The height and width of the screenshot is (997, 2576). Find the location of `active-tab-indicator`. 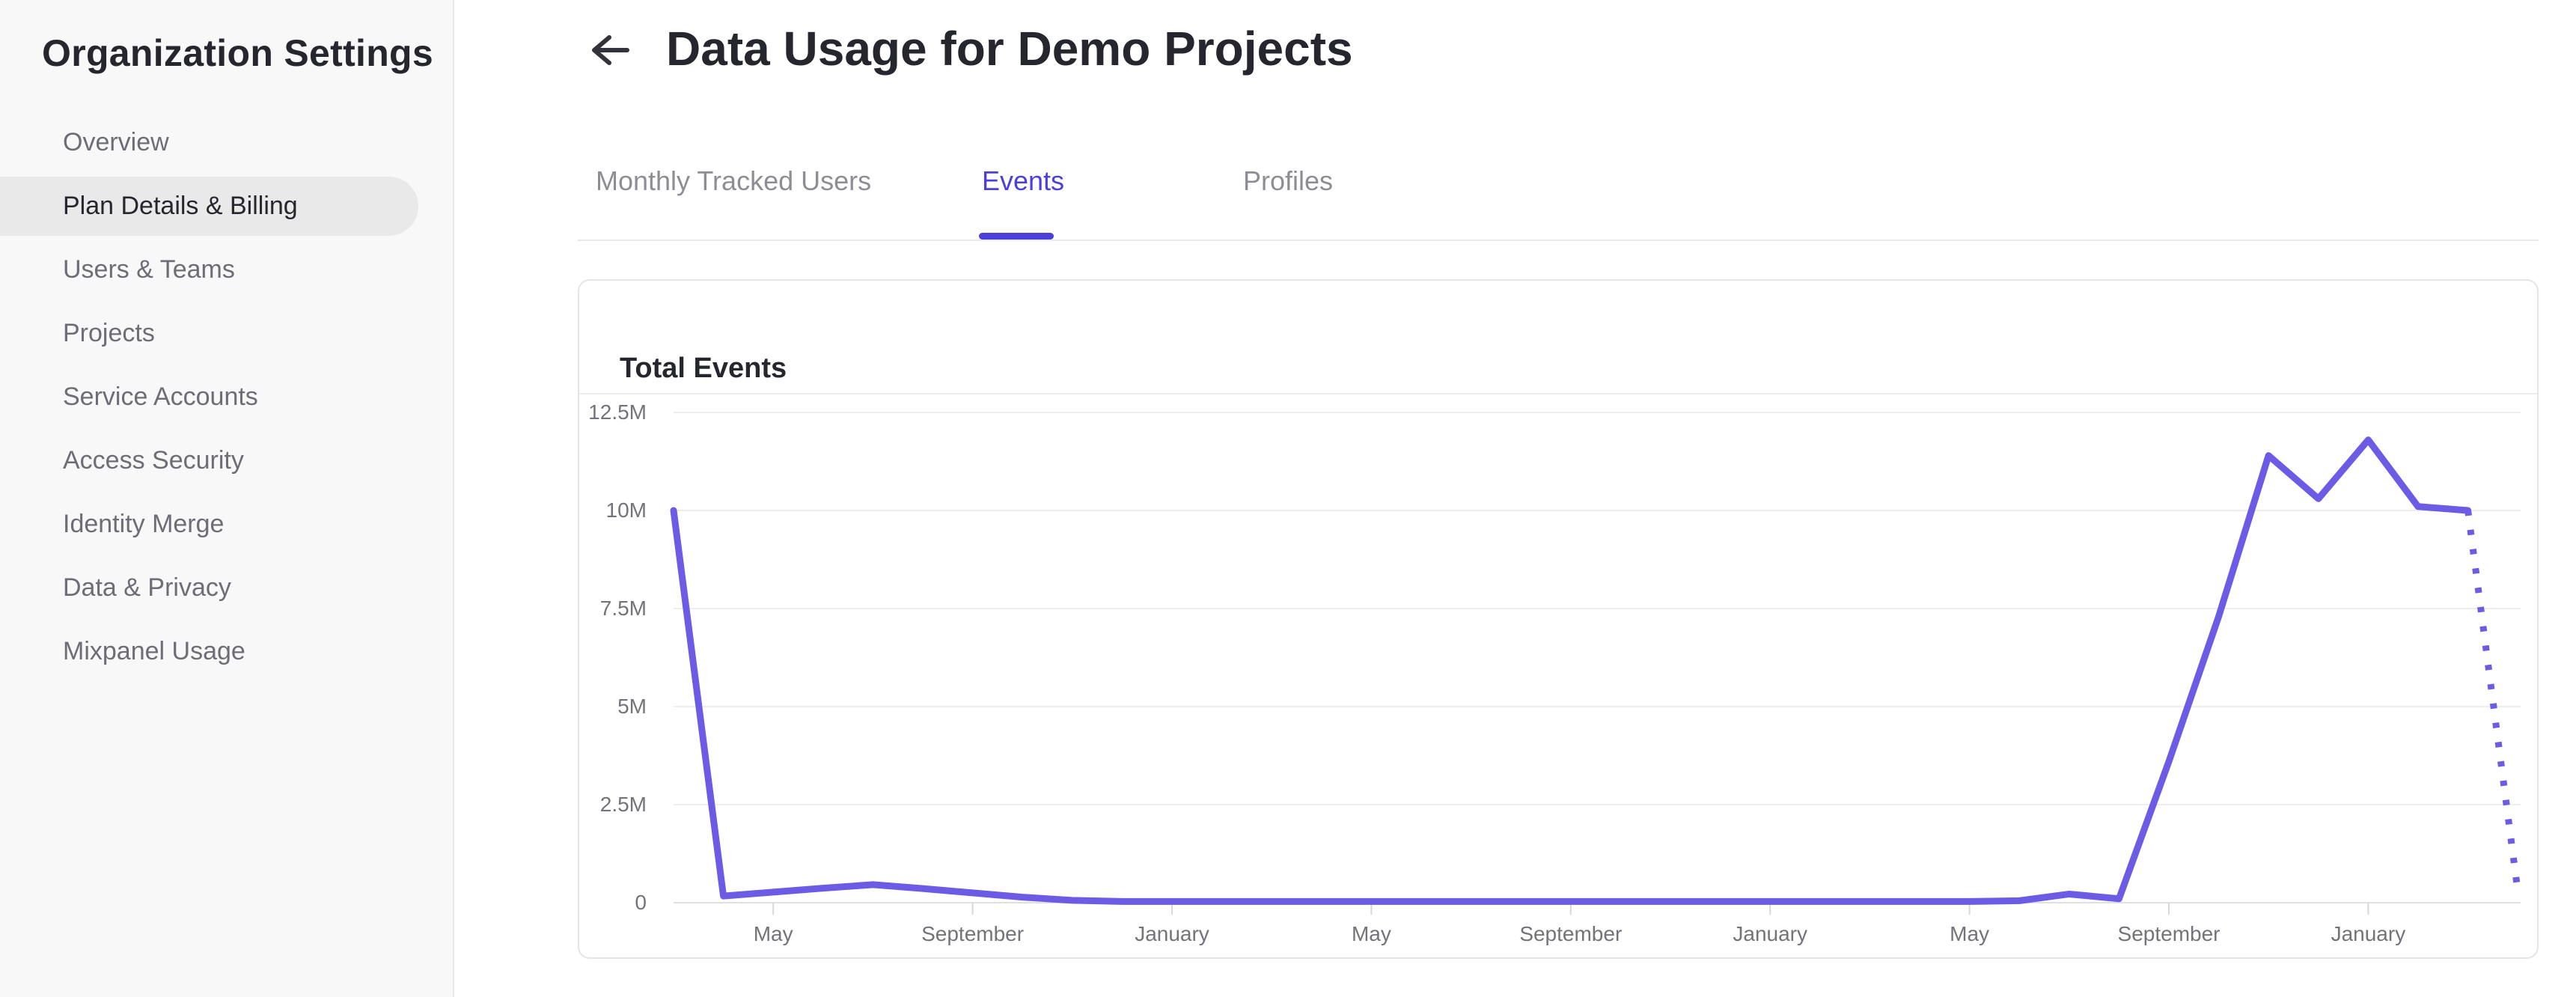

active-tab-indicator is located at coordinates (1016, 237).